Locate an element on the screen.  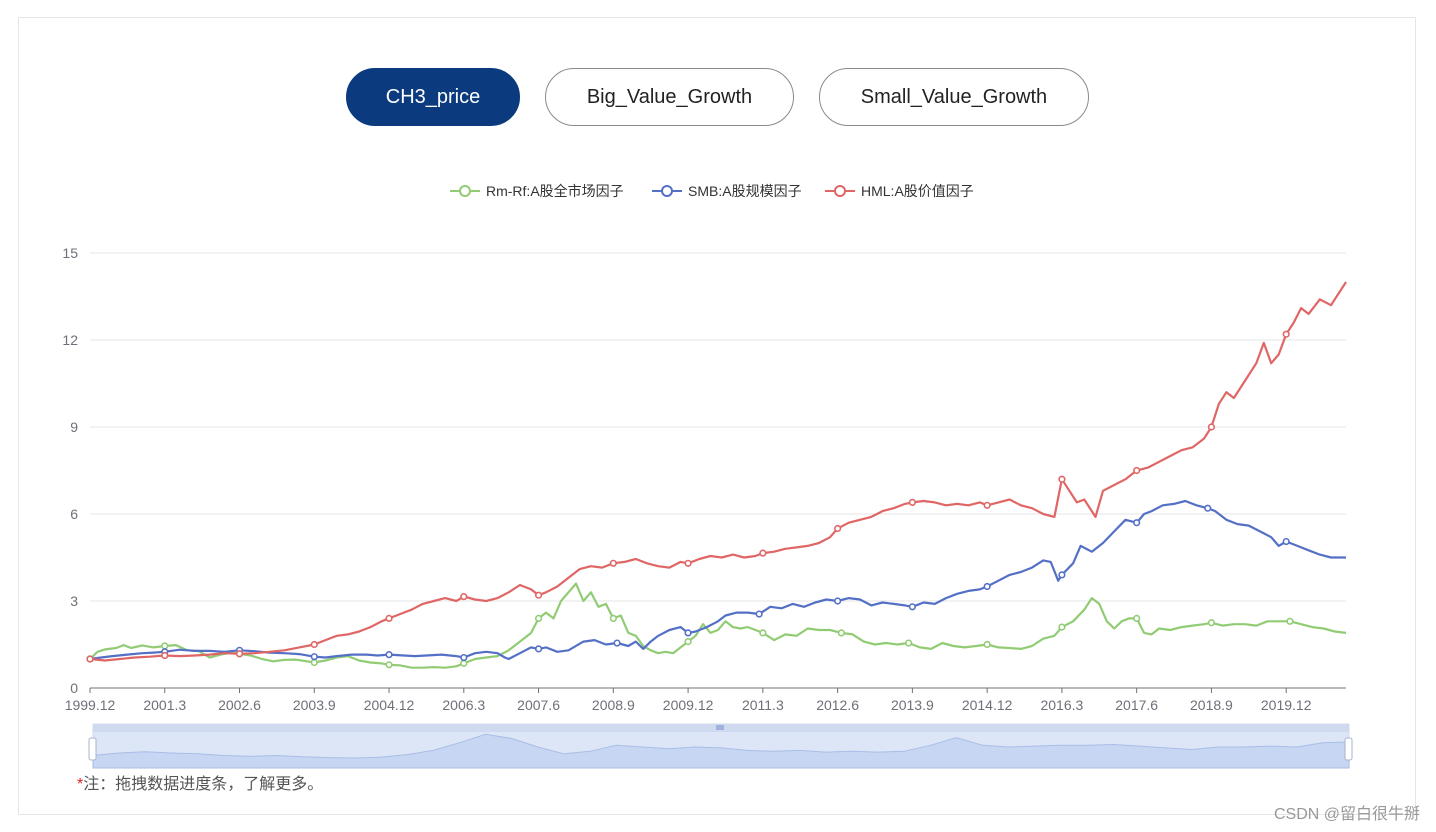
x-tick-label: 2016.3 is located at coordinates (1061, 705).